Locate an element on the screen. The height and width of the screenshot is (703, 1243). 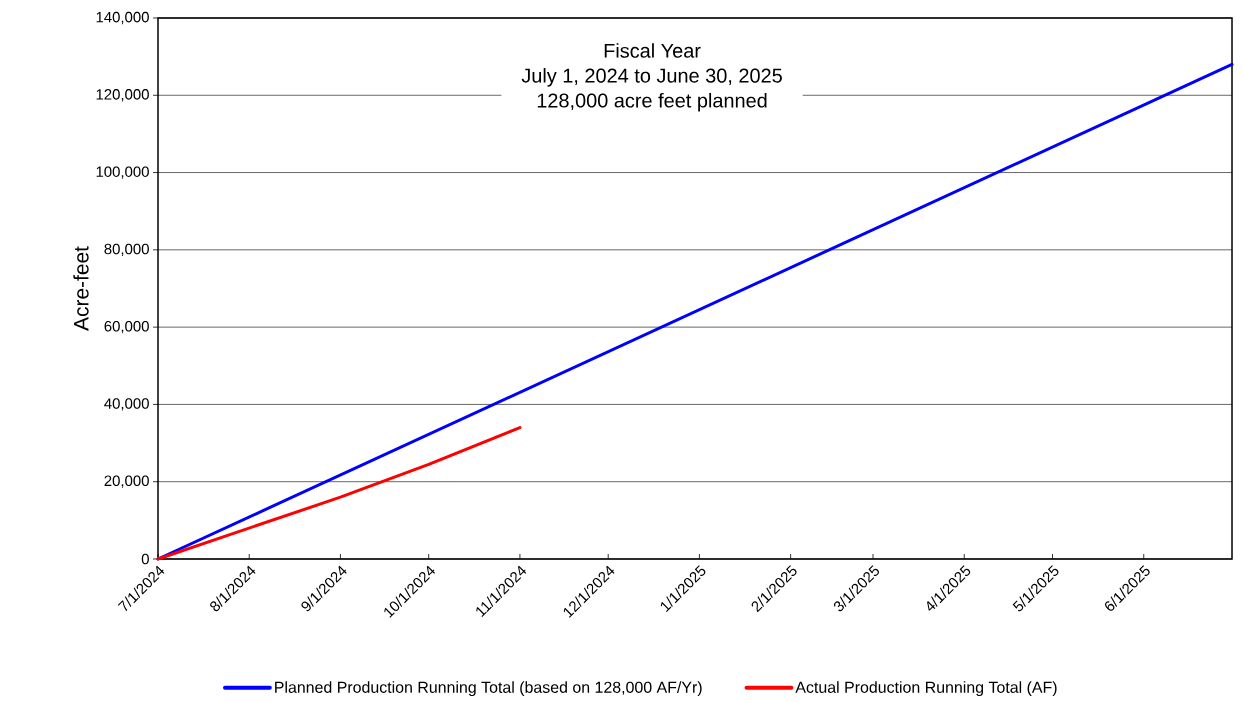
annotation: July 1, 2024 to June 30, 2025 is located at coordinates (651, 77).